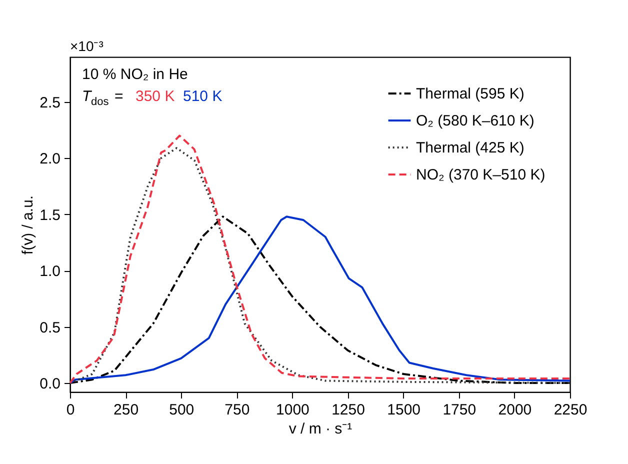 The height and width of the screenshot is (464, 628). Describe the element at coordinates (126, 410) in the screenshot. I see `x-tick-label: 250` at that location.